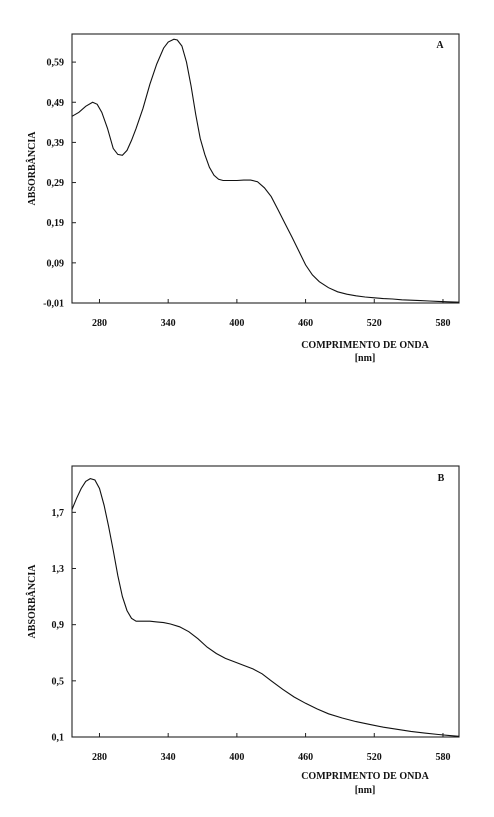 The image size is (494, 817). What do you see at coordinates (56, 103) in the screenshot?
I see `y-tick-label: 0,49` at bounding box center [56, 103].